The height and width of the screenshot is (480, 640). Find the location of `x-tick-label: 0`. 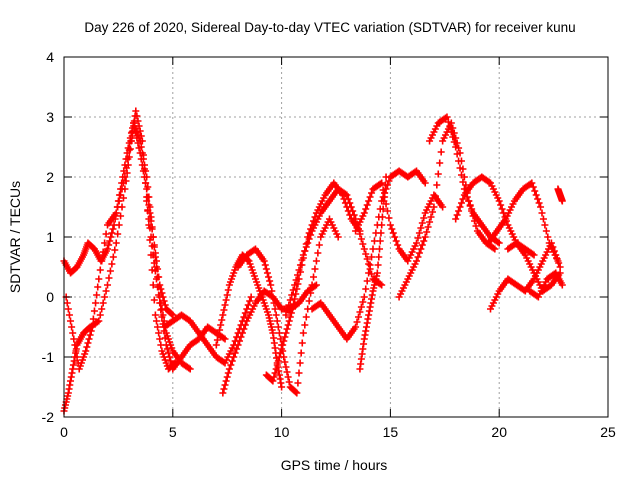

x-tick-label: 0 is located at coordinates (64, 432).